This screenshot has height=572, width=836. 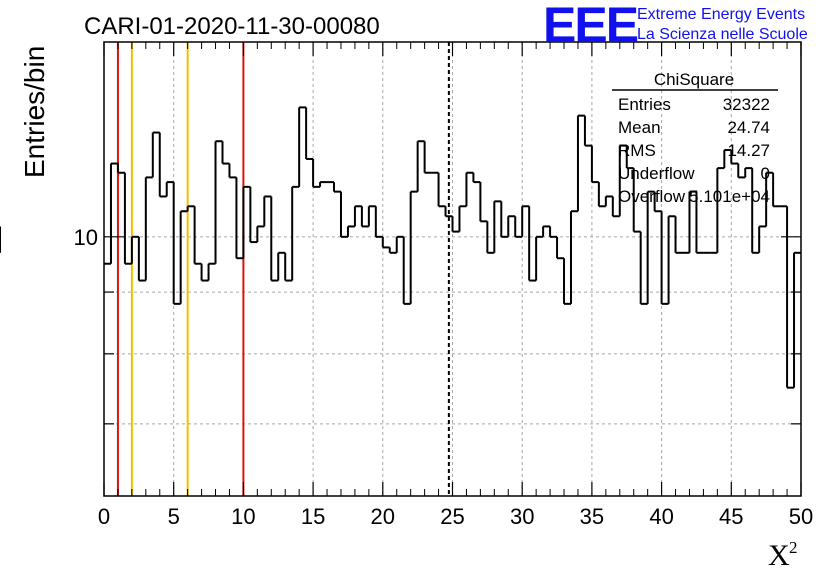 I want to click on stats-mean-label: Mean, so click(x=639, y=127).